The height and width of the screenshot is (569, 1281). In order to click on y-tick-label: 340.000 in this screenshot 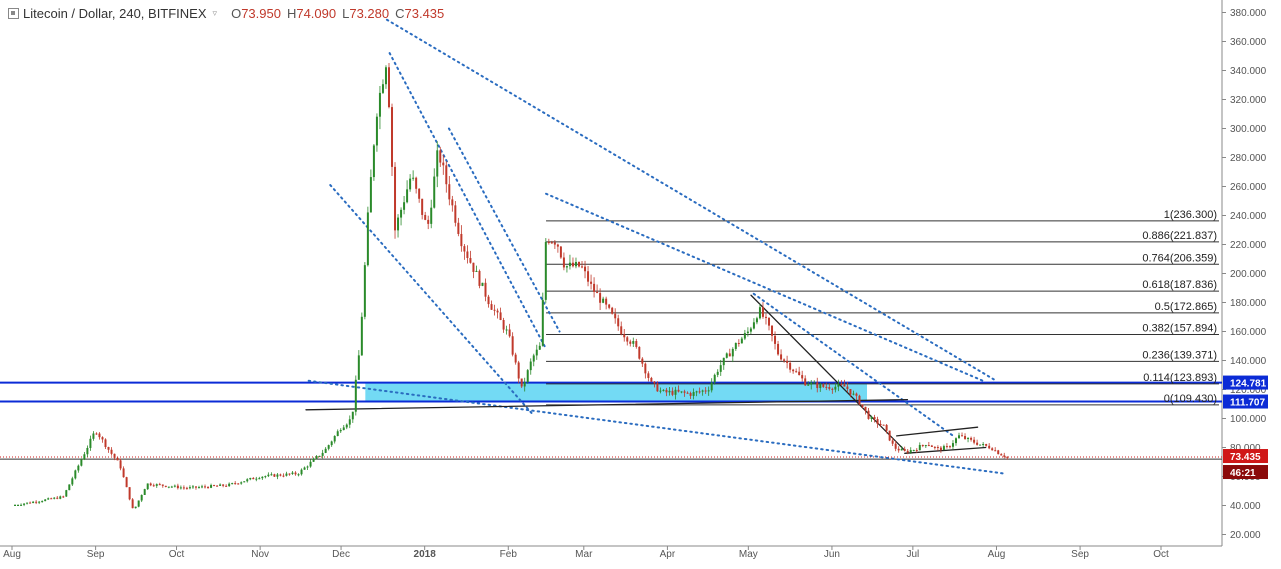, I will do `click(1248, 71)`.